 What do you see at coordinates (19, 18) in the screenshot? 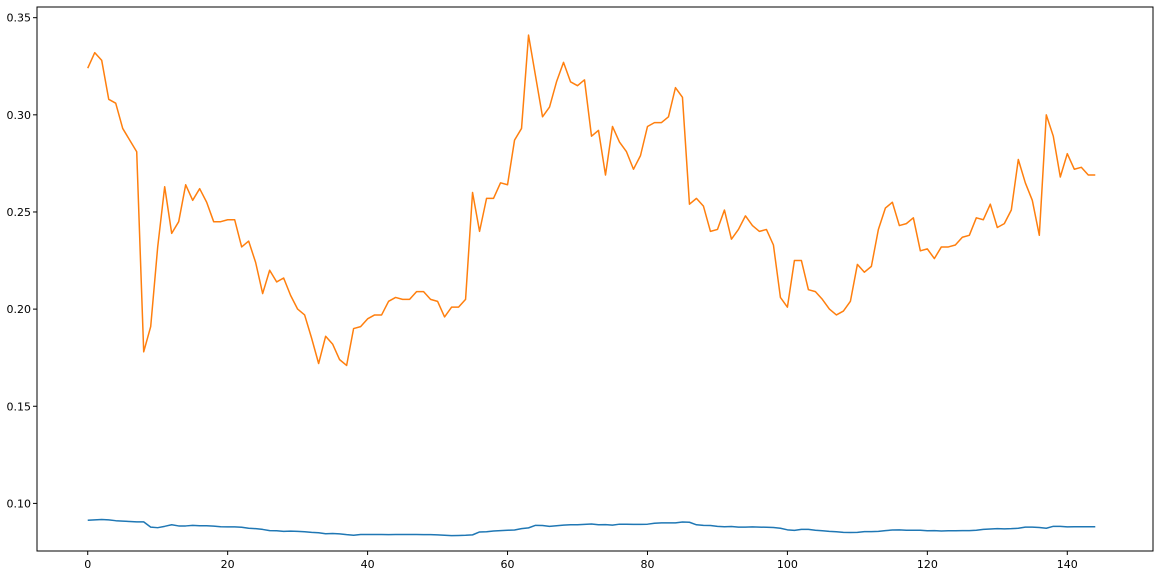
I see `y-tick-label: 0.35` at bounding box center [19, 18].